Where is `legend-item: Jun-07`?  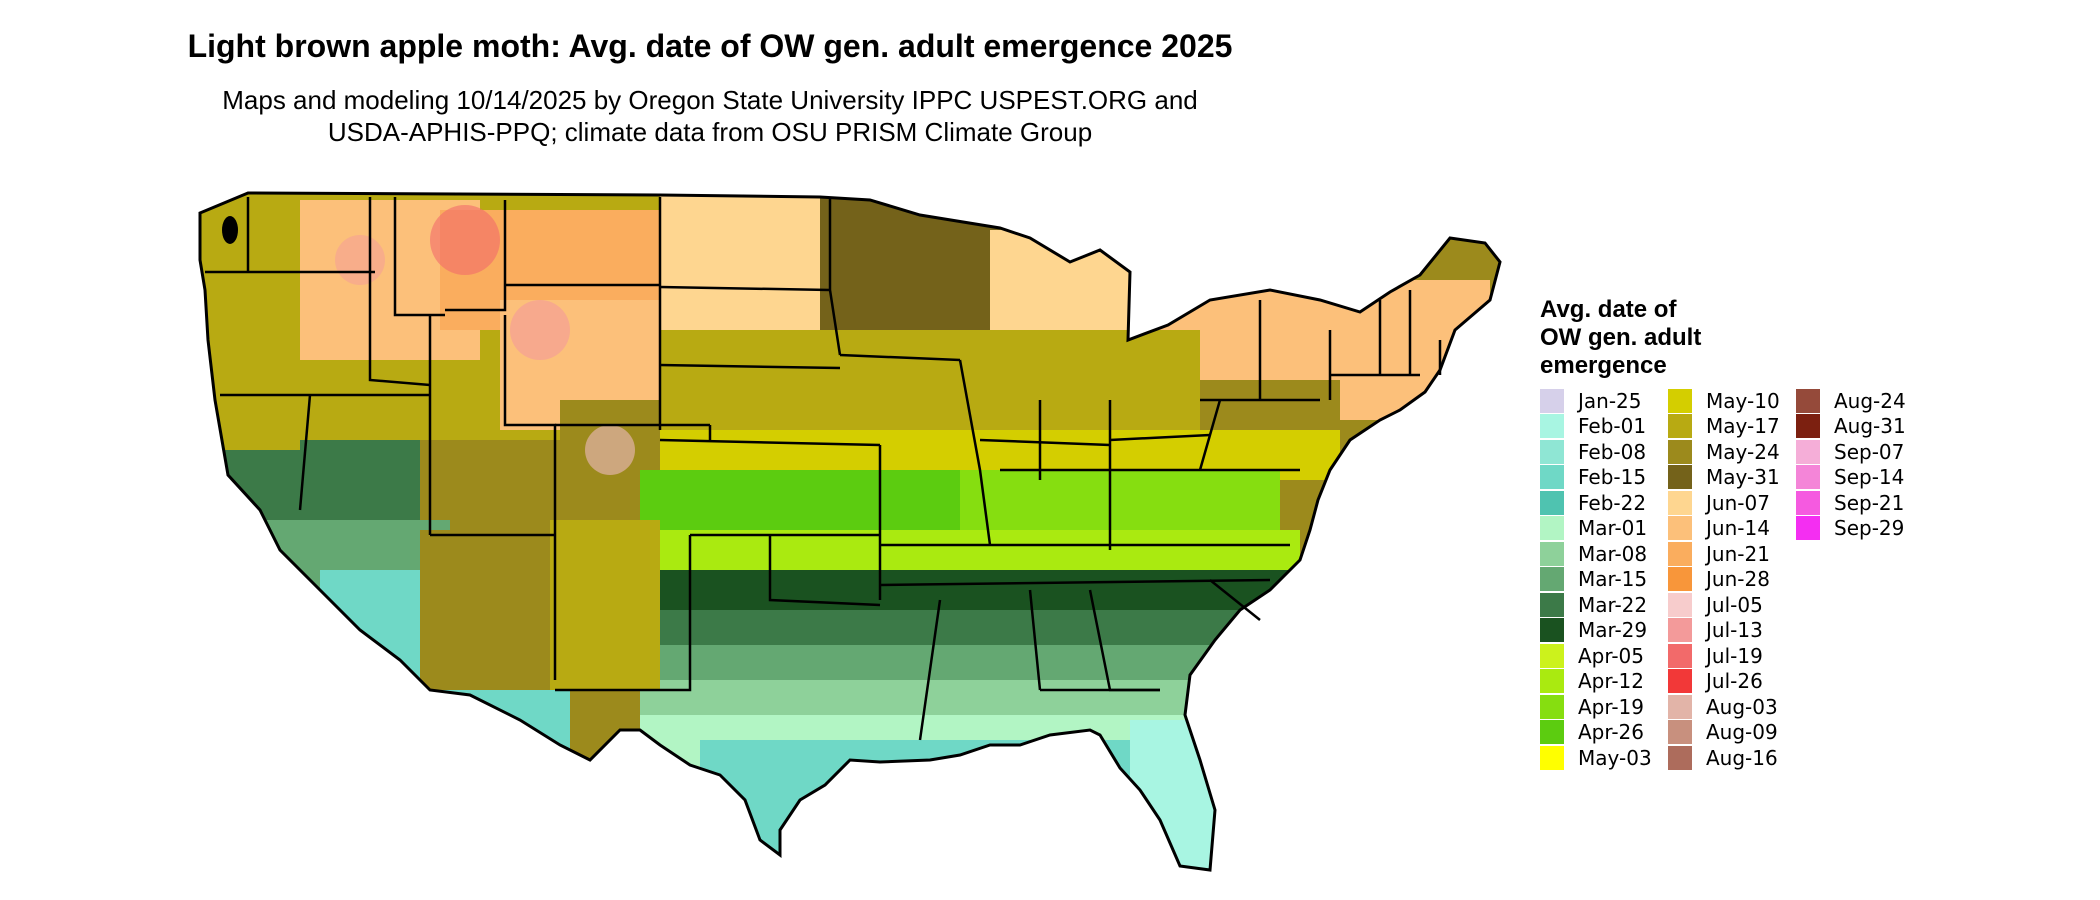 legend-item: Jun-07 is located at coordinates (1753, 503).